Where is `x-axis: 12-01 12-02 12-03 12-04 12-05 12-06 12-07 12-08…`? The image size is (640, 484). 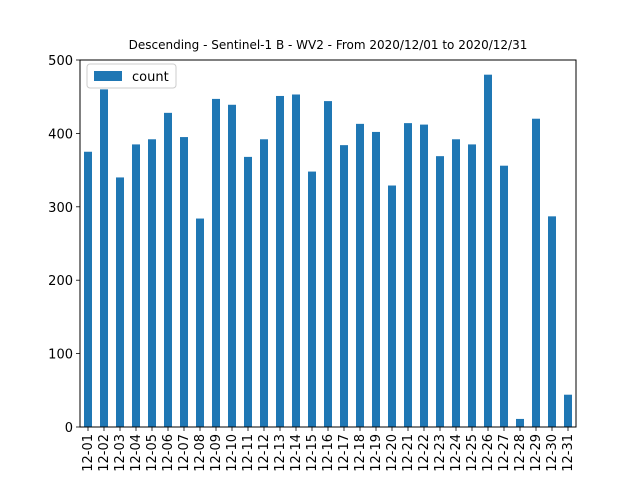
x-axis: 12-01 12-02 12-03 12-04 12-05 12-06 12-07 12-08… is located at coordinates (328, 449).